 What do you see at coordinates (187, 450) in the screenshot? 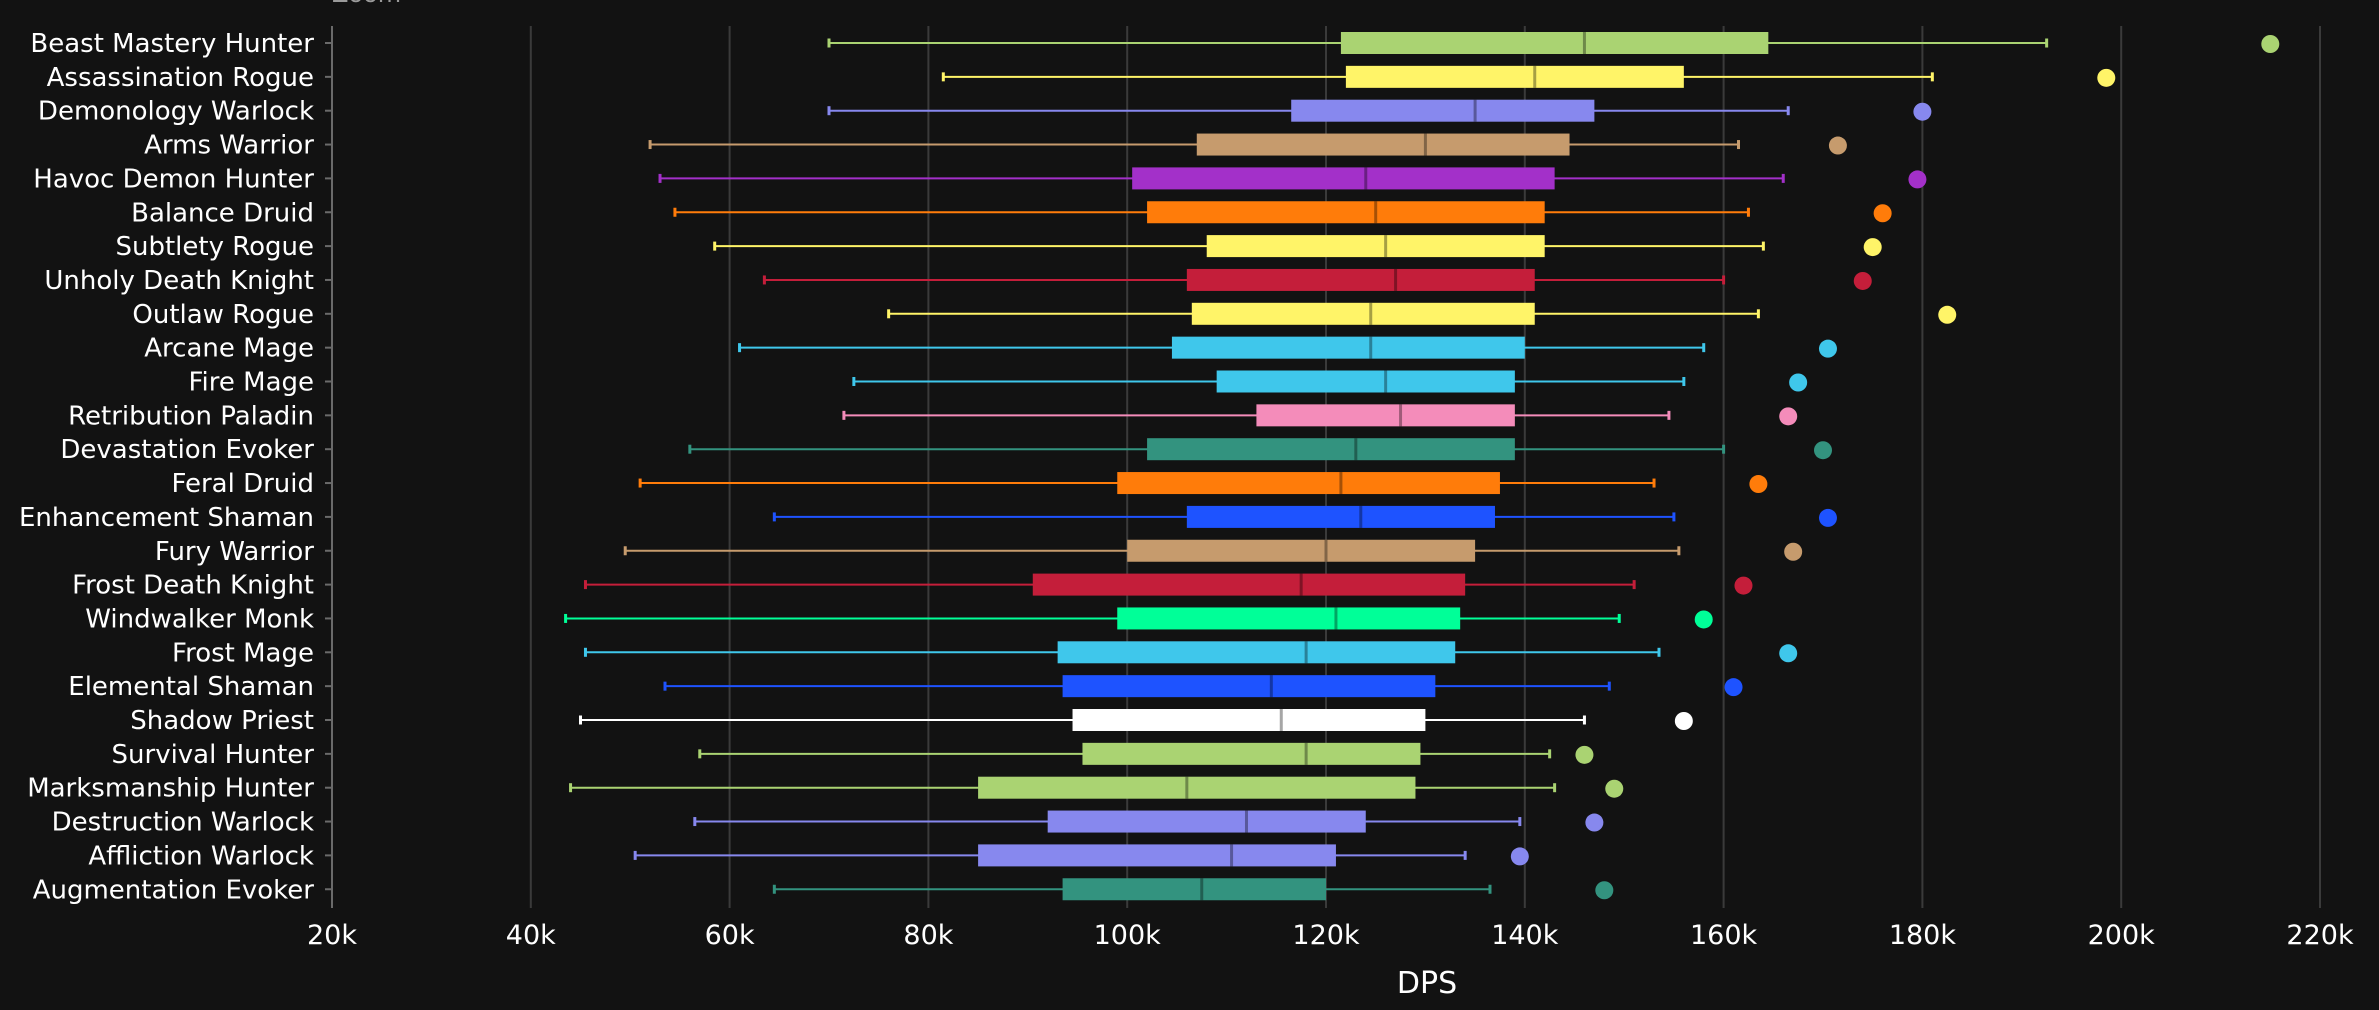
I see `y-category-label: Devastation Evoker` at bounding box center [187, 450].